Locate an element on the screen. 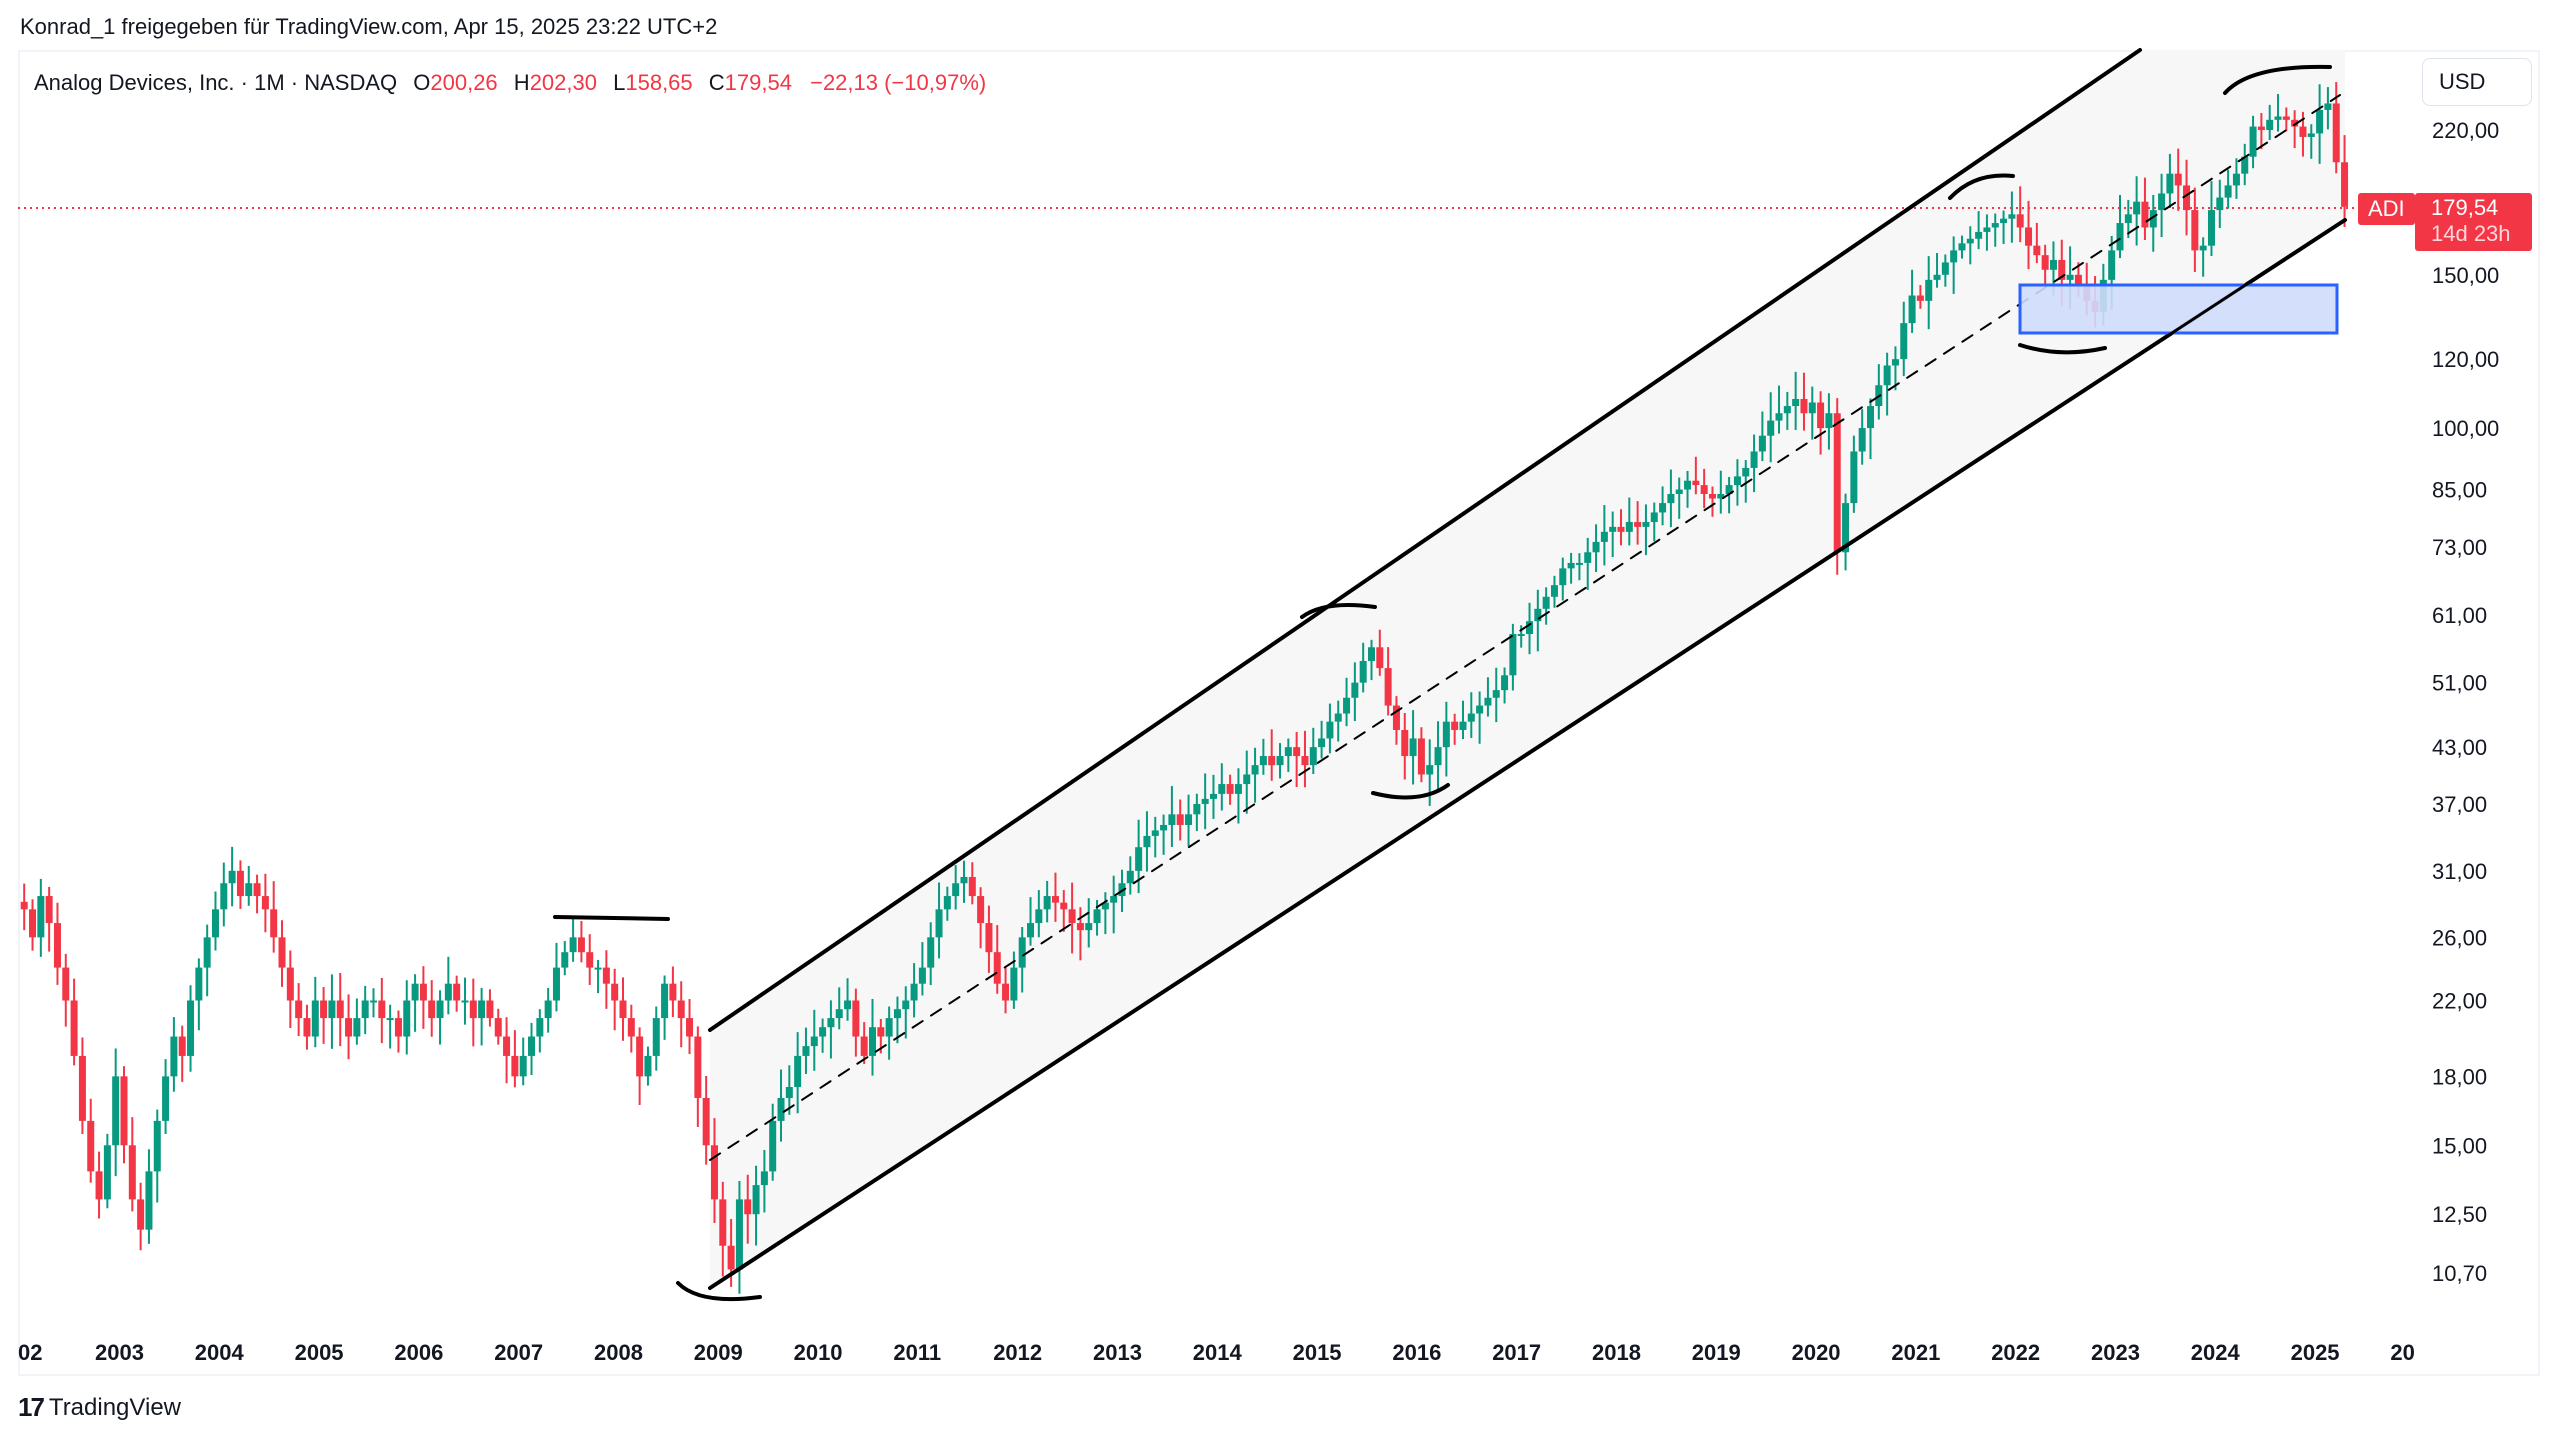 The image size is (2560, 1442). price-tick: 73,00 is located at coordinates (2459, 547).